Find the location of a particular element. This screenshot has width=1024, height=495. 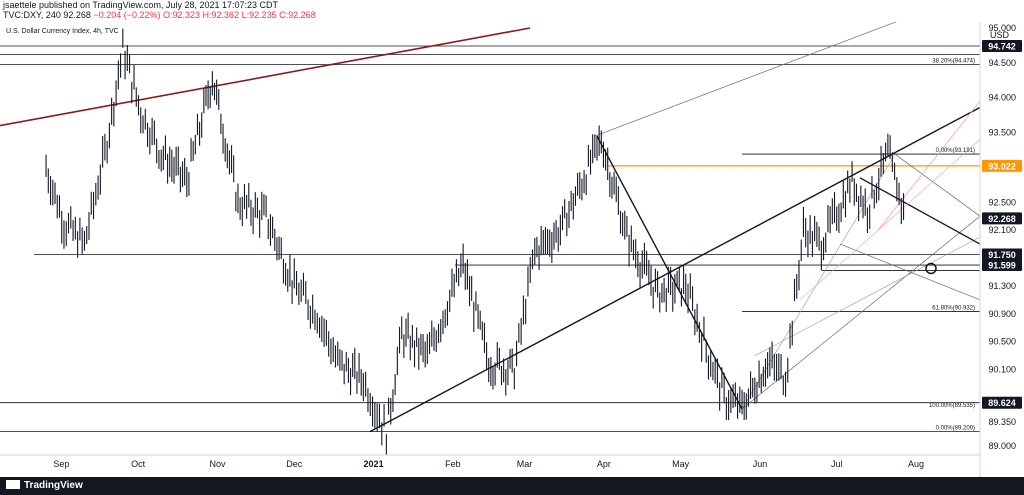

fib-level-label: 0.00%(89.209) is located at coordinates (955, 429).